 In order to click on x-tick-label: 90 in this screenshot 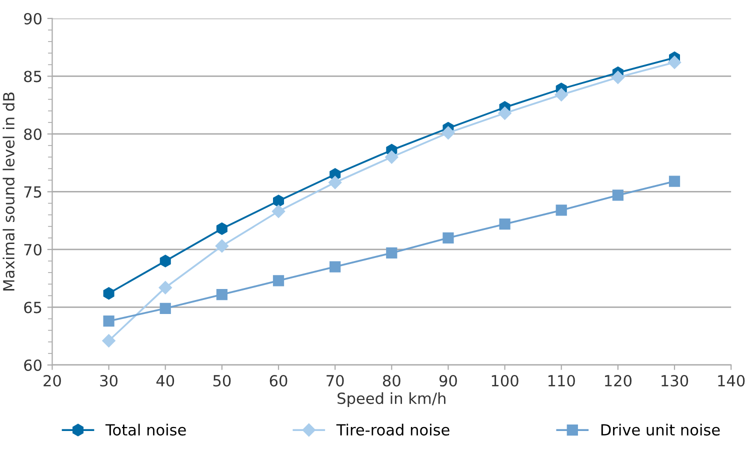, I will do `click(448, 380)`.